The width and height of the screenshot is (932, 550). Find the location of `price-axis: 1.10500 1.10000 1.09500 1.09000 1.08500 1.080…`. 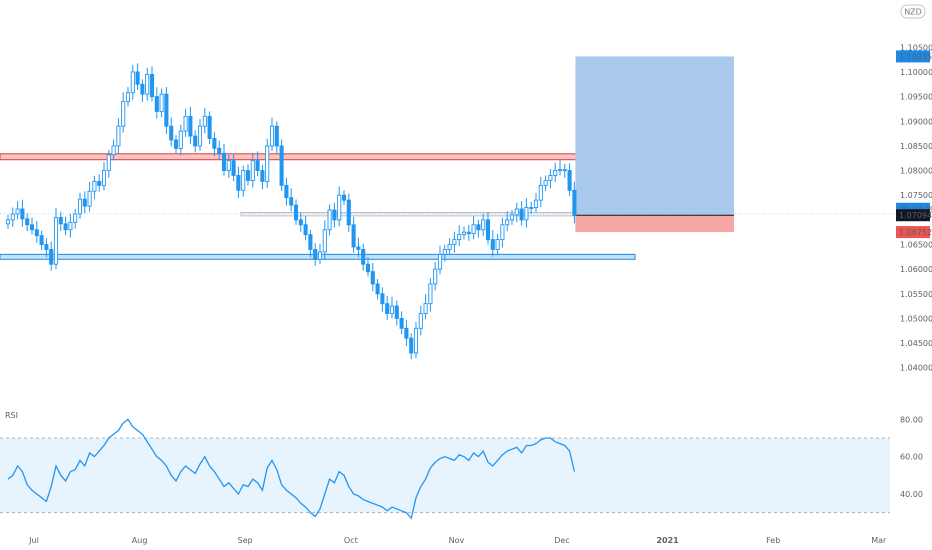

price-axis: 1.10500 1.10000 1.09500 1.09000 1.08500 1.080… is located at coordinates (916, 207).